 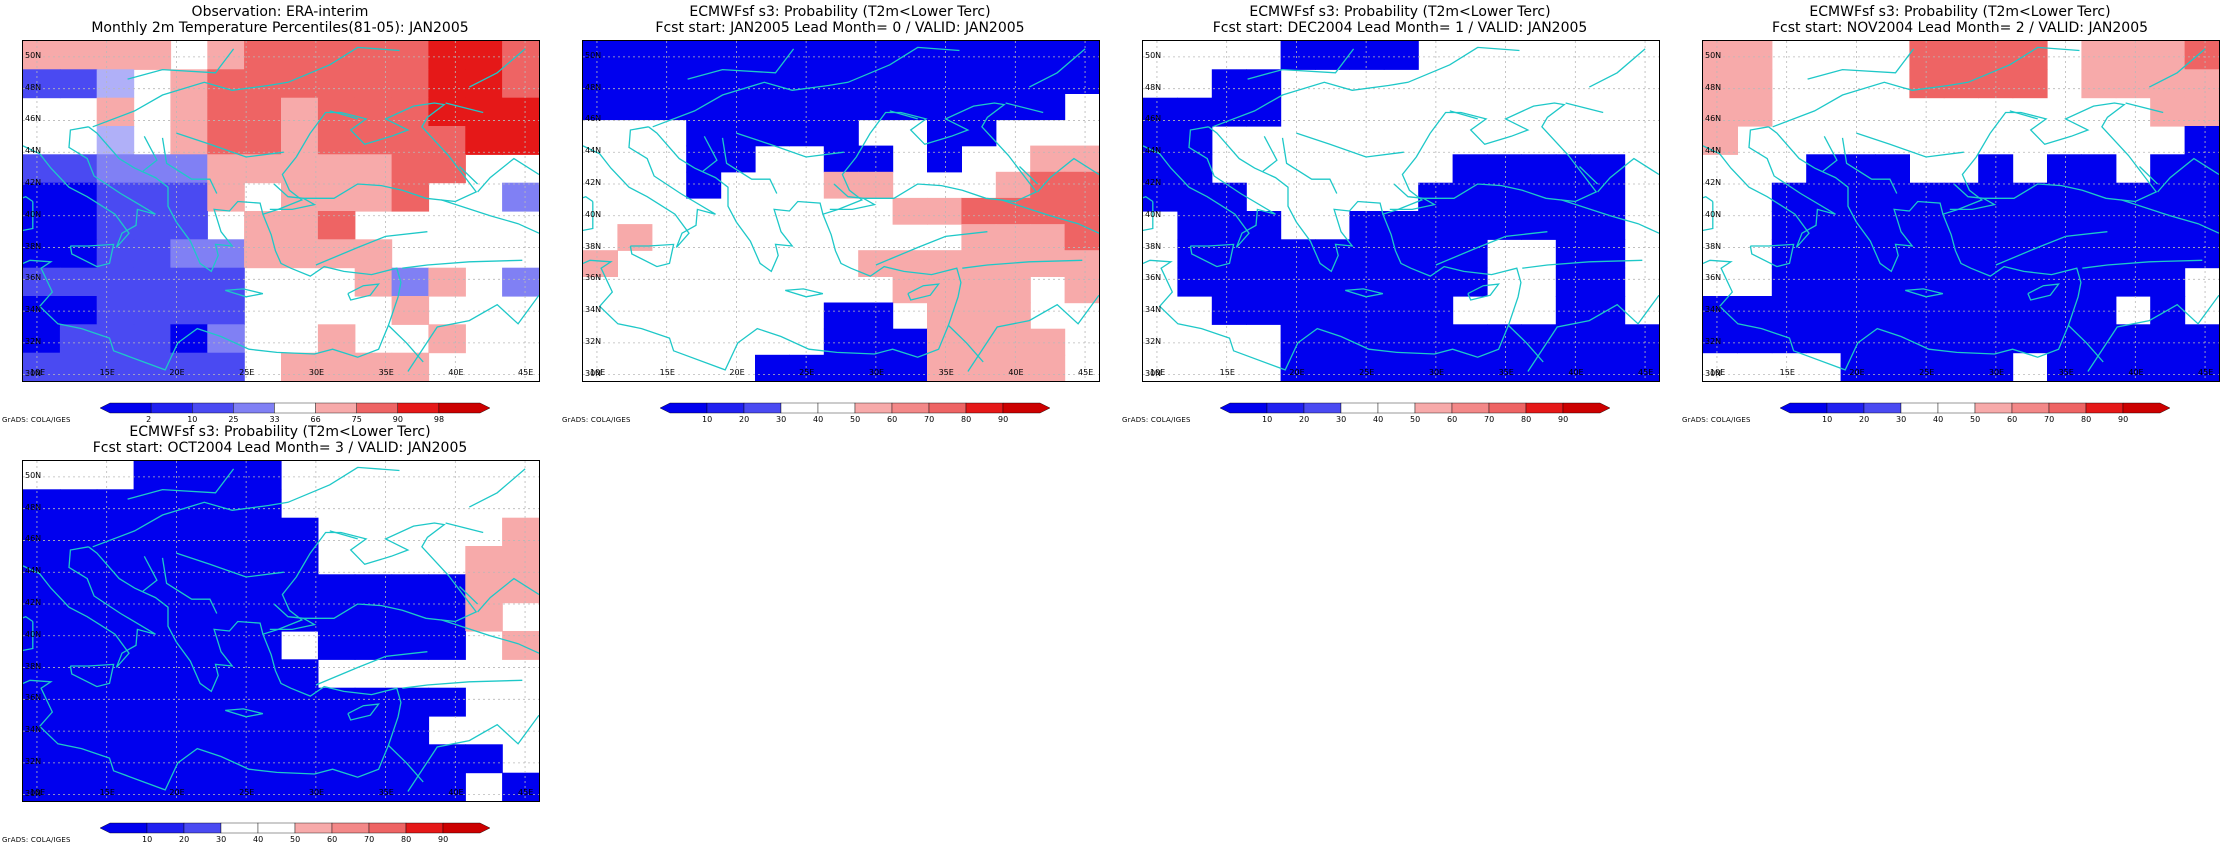 What do you see at coordinates (876, 372) in the screenshot?
I see `longitude-label: 30E` at bounding box center [876, 372].